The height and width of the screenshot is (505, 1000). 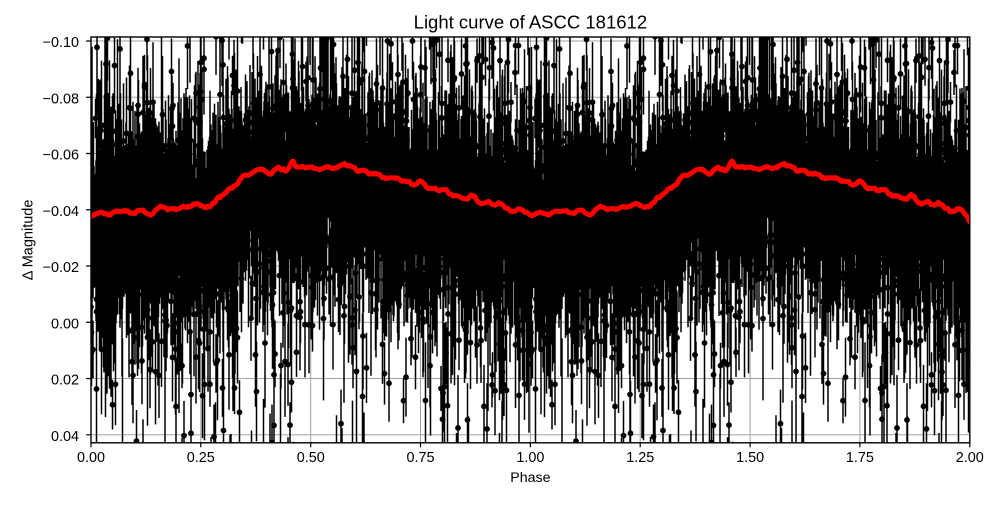 What do you see at coordinates (420, 458) in the screenshot?
I see `svg-text: 0.75` at bounding box center [420, 458].